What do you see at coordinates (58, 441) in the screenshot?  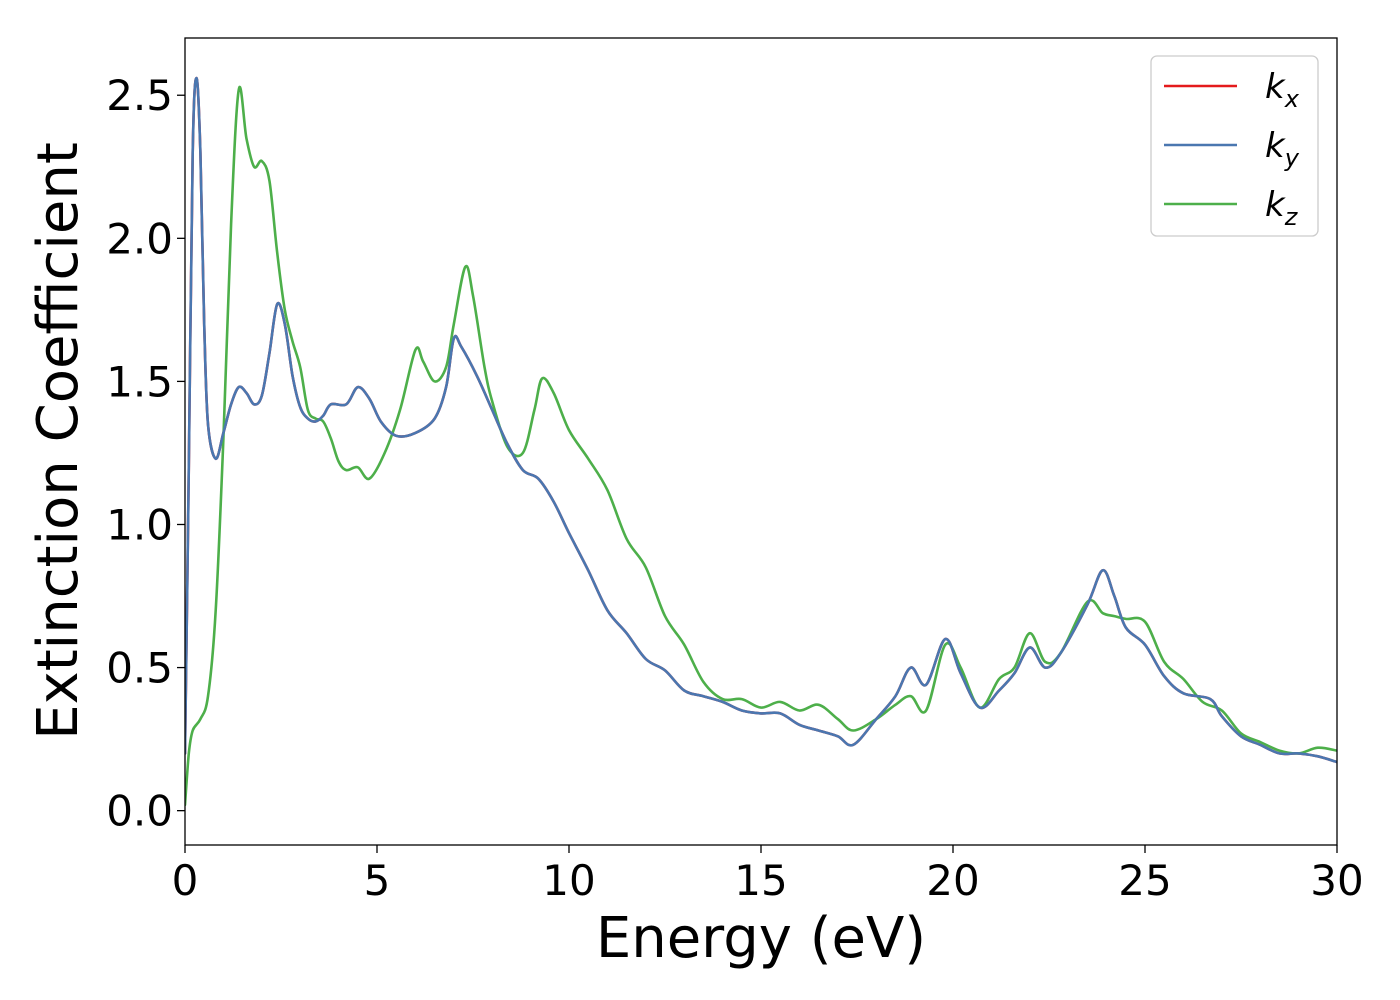 I see `y-axis-label: Extinction Coefficient` at bounding box center [58, 441].